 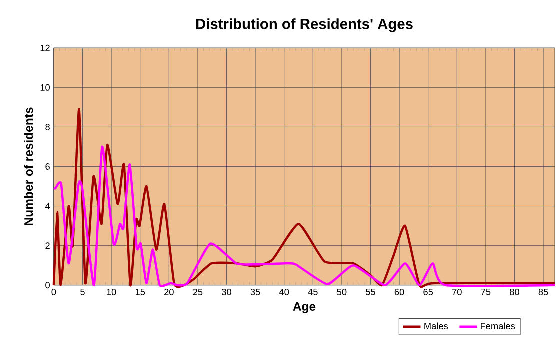 I want to click on x-tick-label: 80, so click(x=515, y=292).